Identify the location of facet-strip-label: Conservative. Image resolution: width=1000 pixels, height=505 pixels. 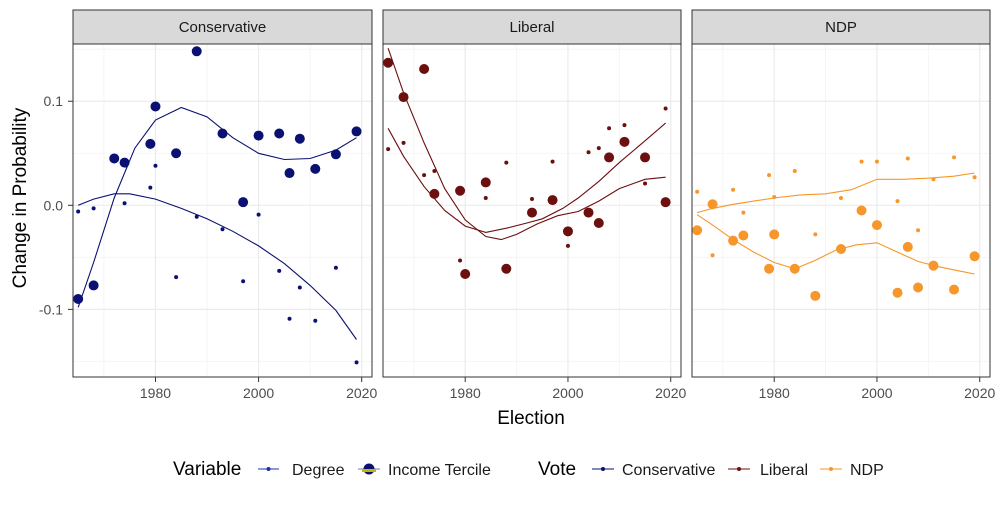
(223, 27).